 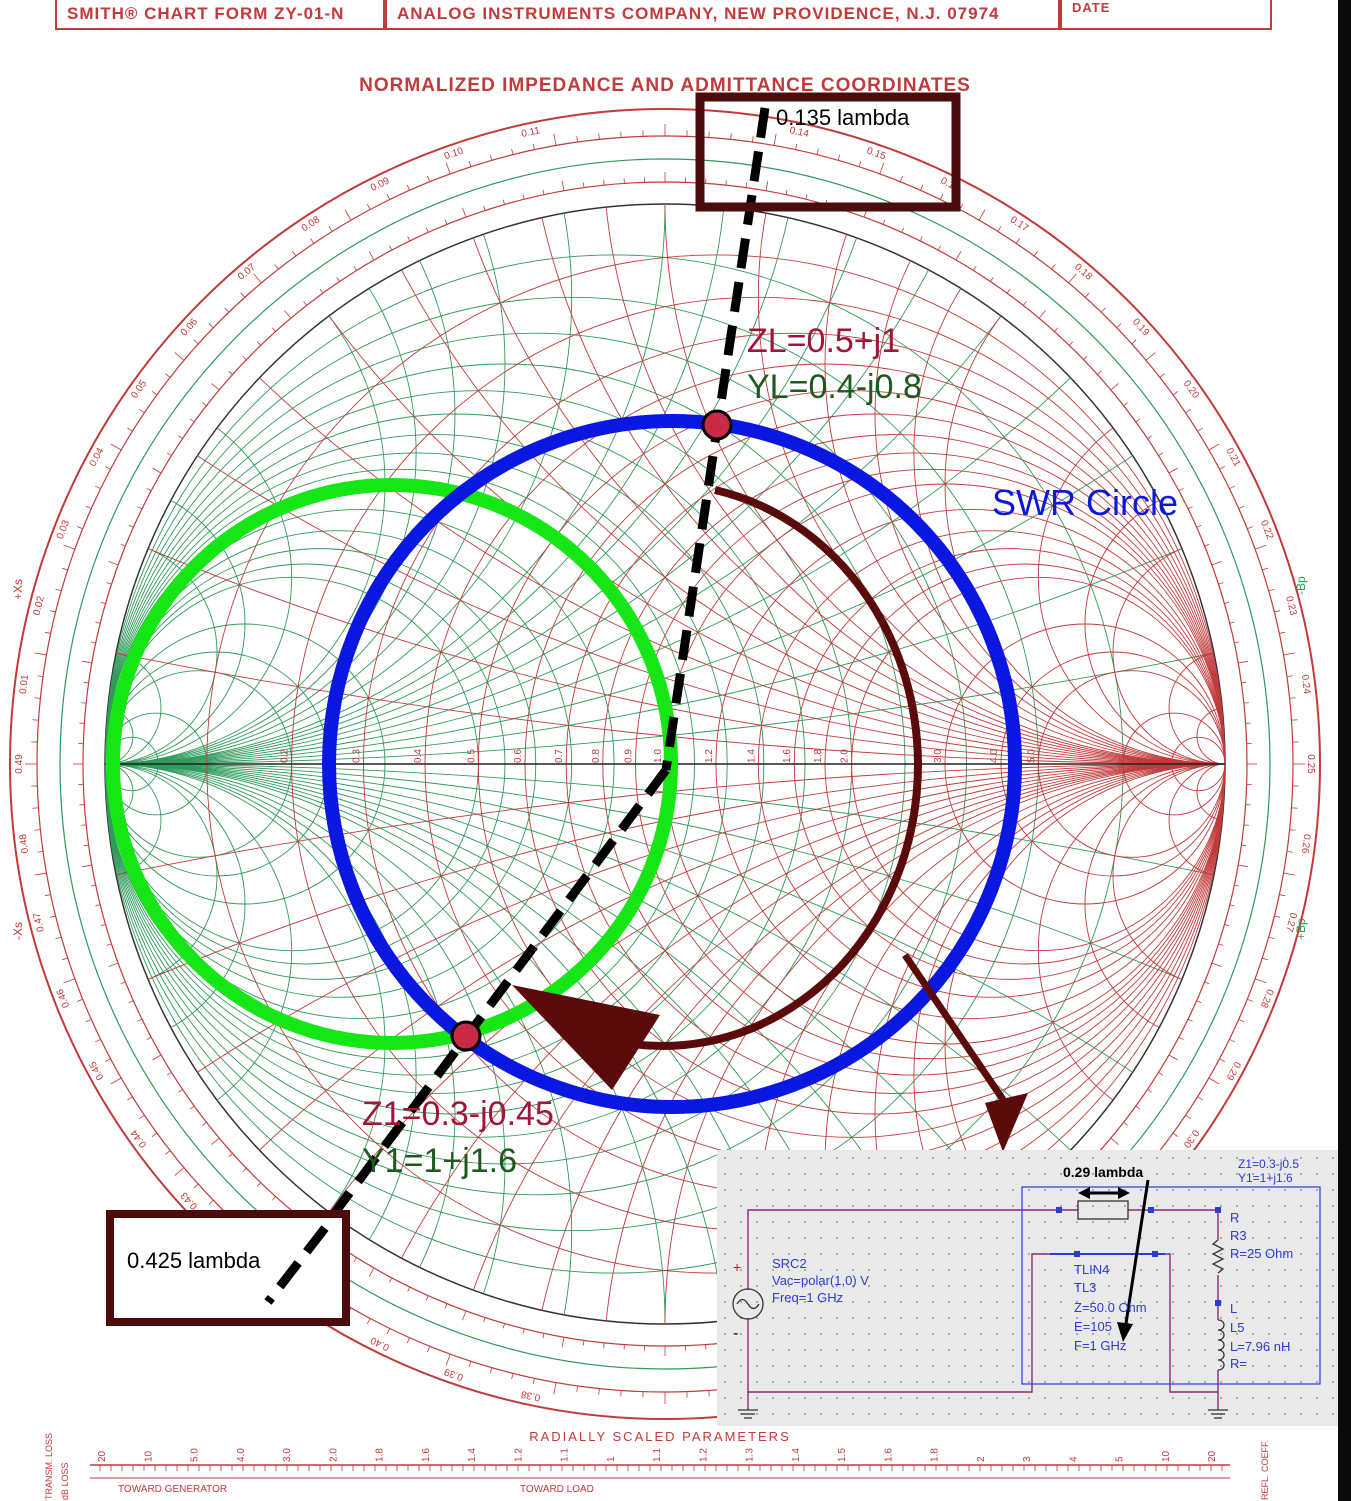 I want to click on axis-value-label: 0.9, so click(x=629, y=756).